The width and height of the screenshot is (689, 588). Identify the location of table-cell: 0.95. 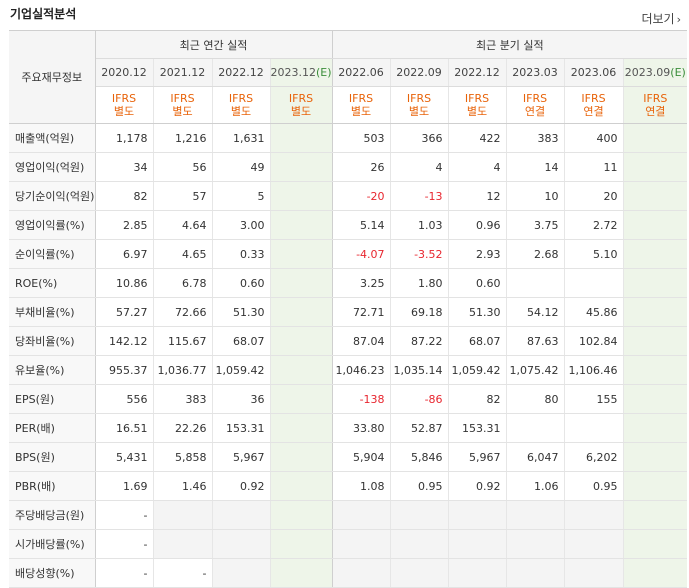
(593, 486).